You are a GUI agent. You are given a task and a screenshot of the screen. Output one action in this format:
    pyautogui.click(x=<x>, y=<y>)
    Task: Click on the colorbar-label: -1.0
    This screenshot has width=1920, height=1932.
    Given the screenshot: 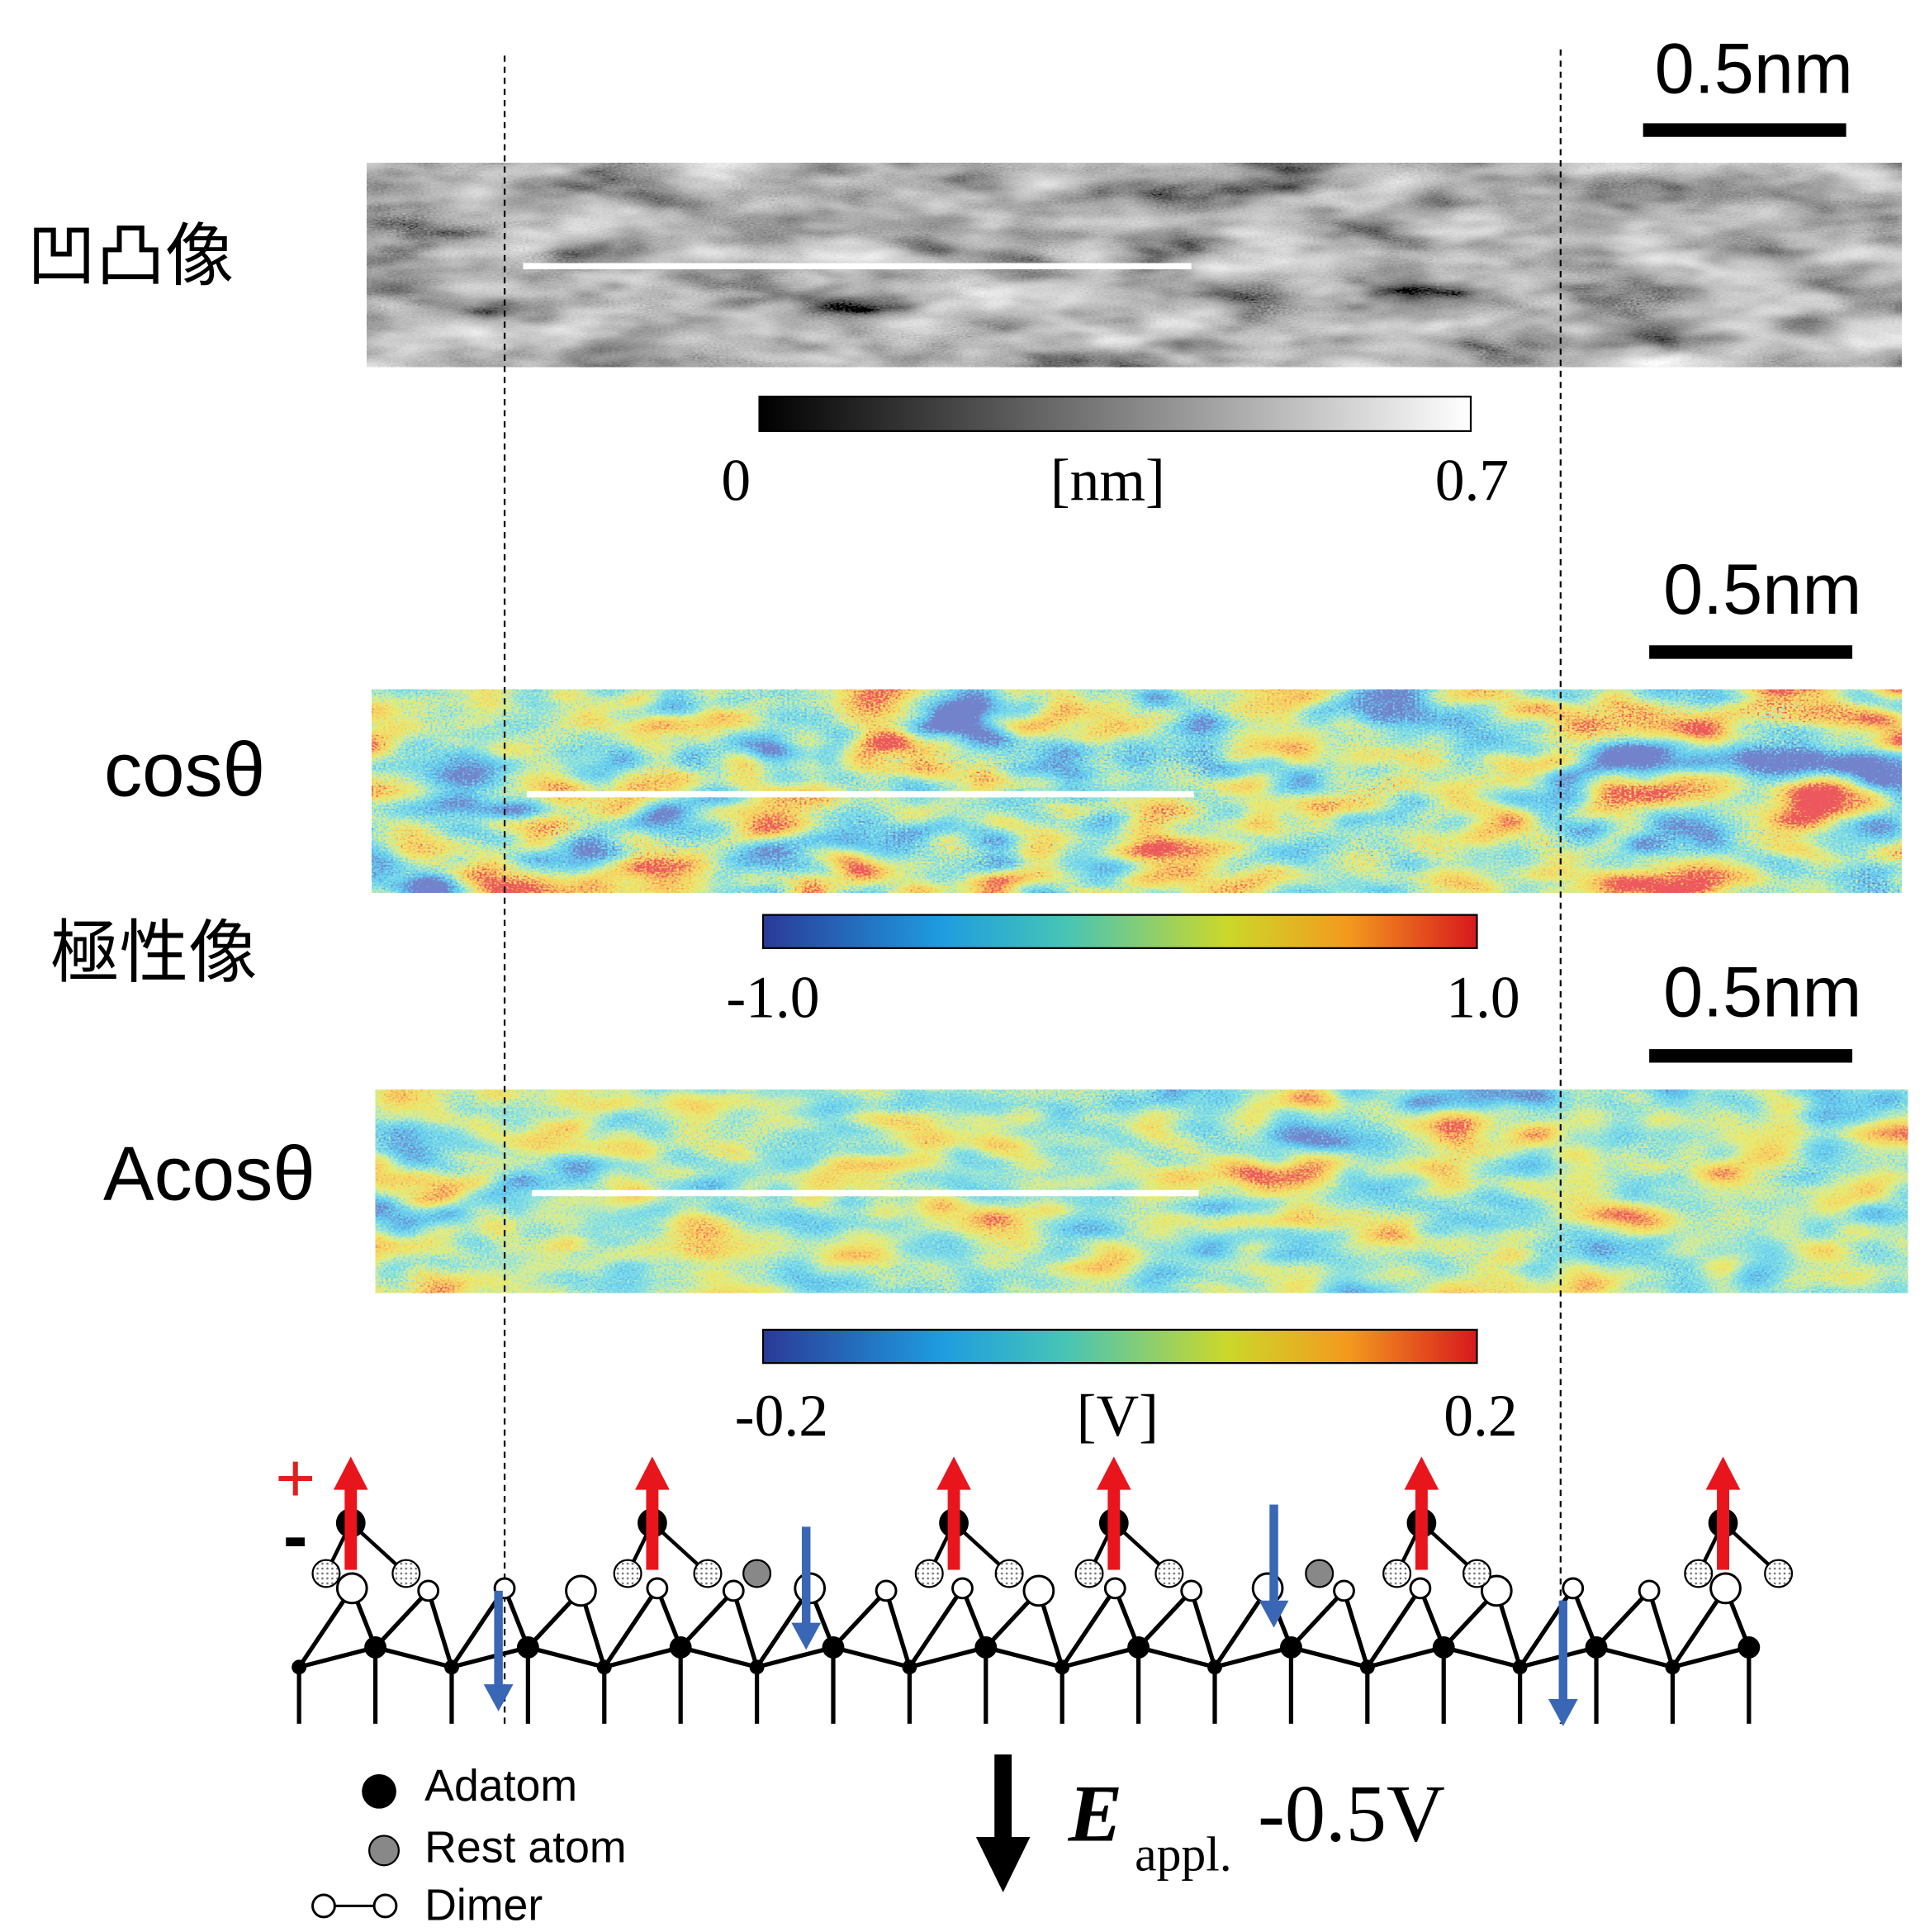 What is the action you would take?
    pyautogui.click(x=772, y=998)
    